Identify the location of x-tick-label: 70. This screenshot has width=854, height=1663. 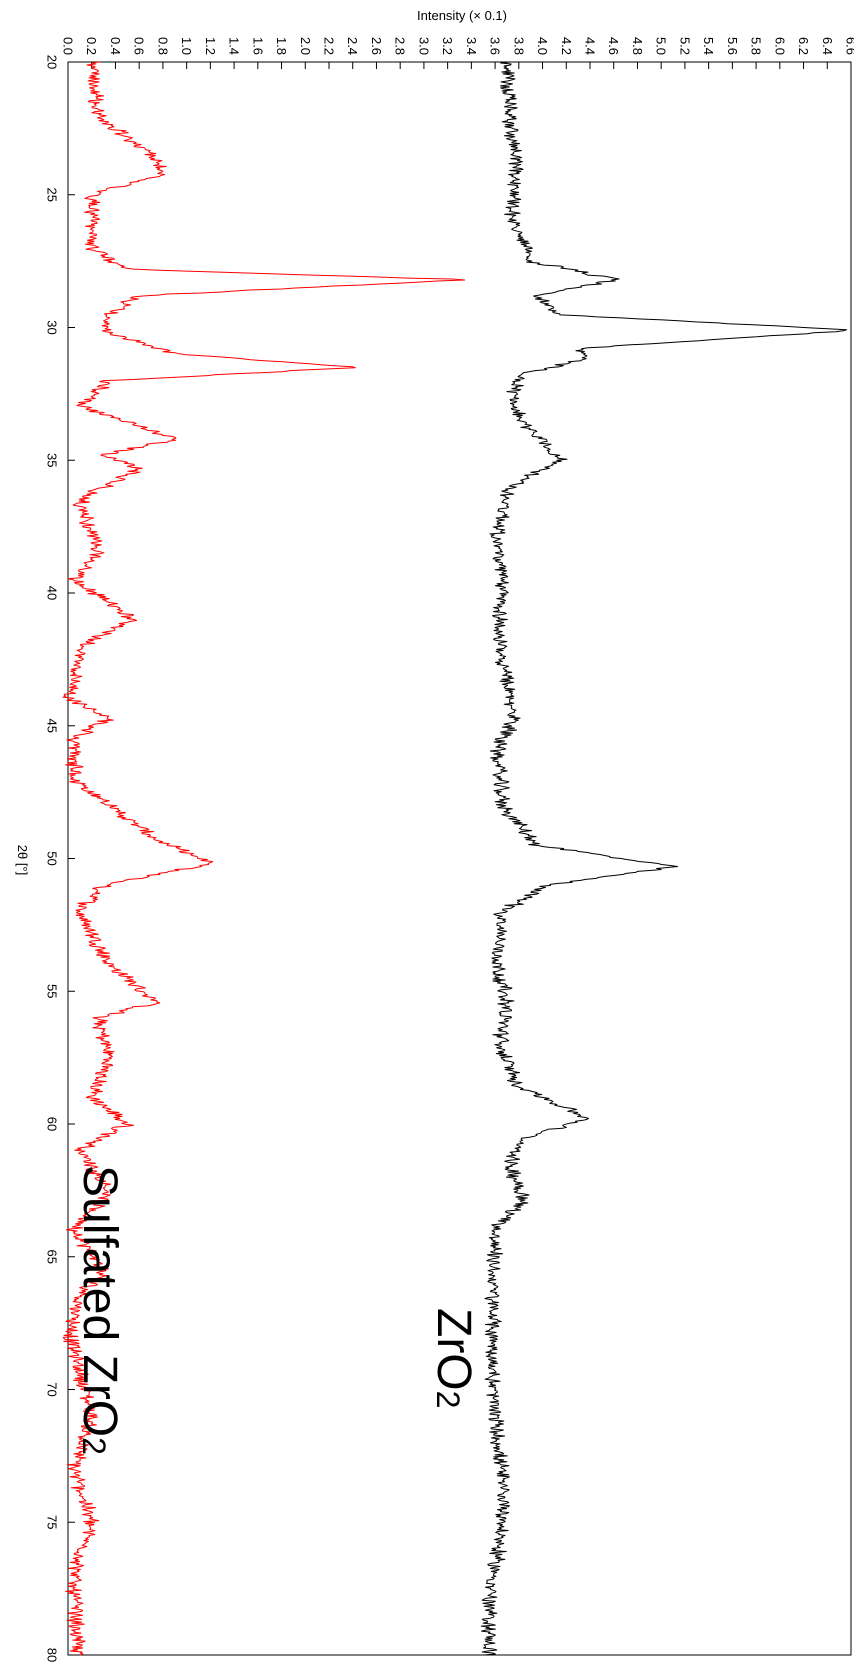
(52, 1389).